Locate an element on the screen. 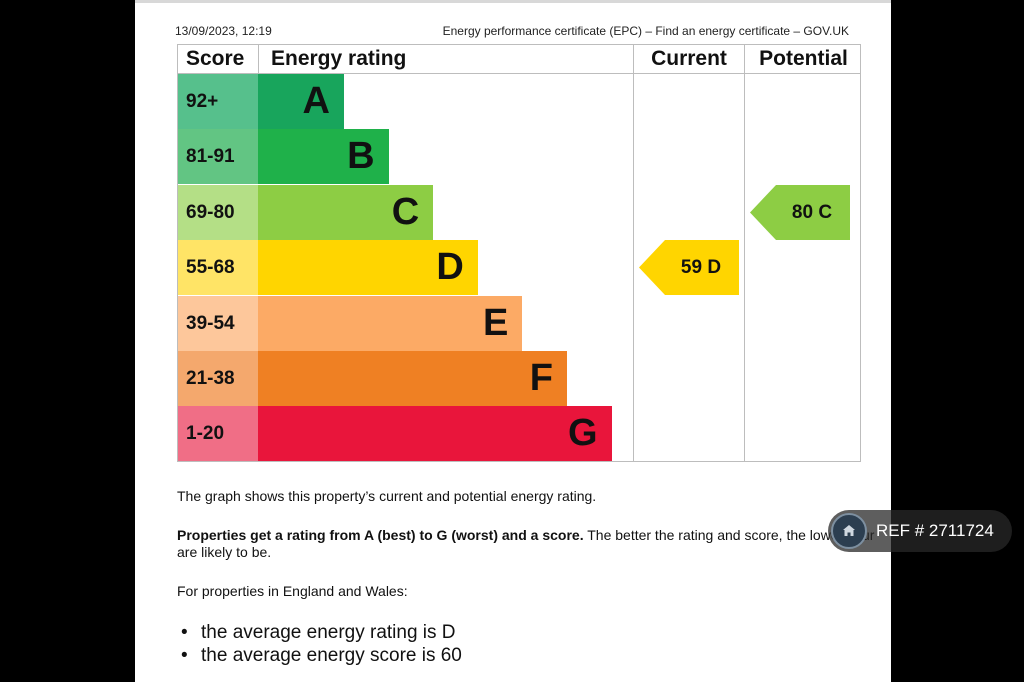  col-divider-score is located at coordinates (258, 59).